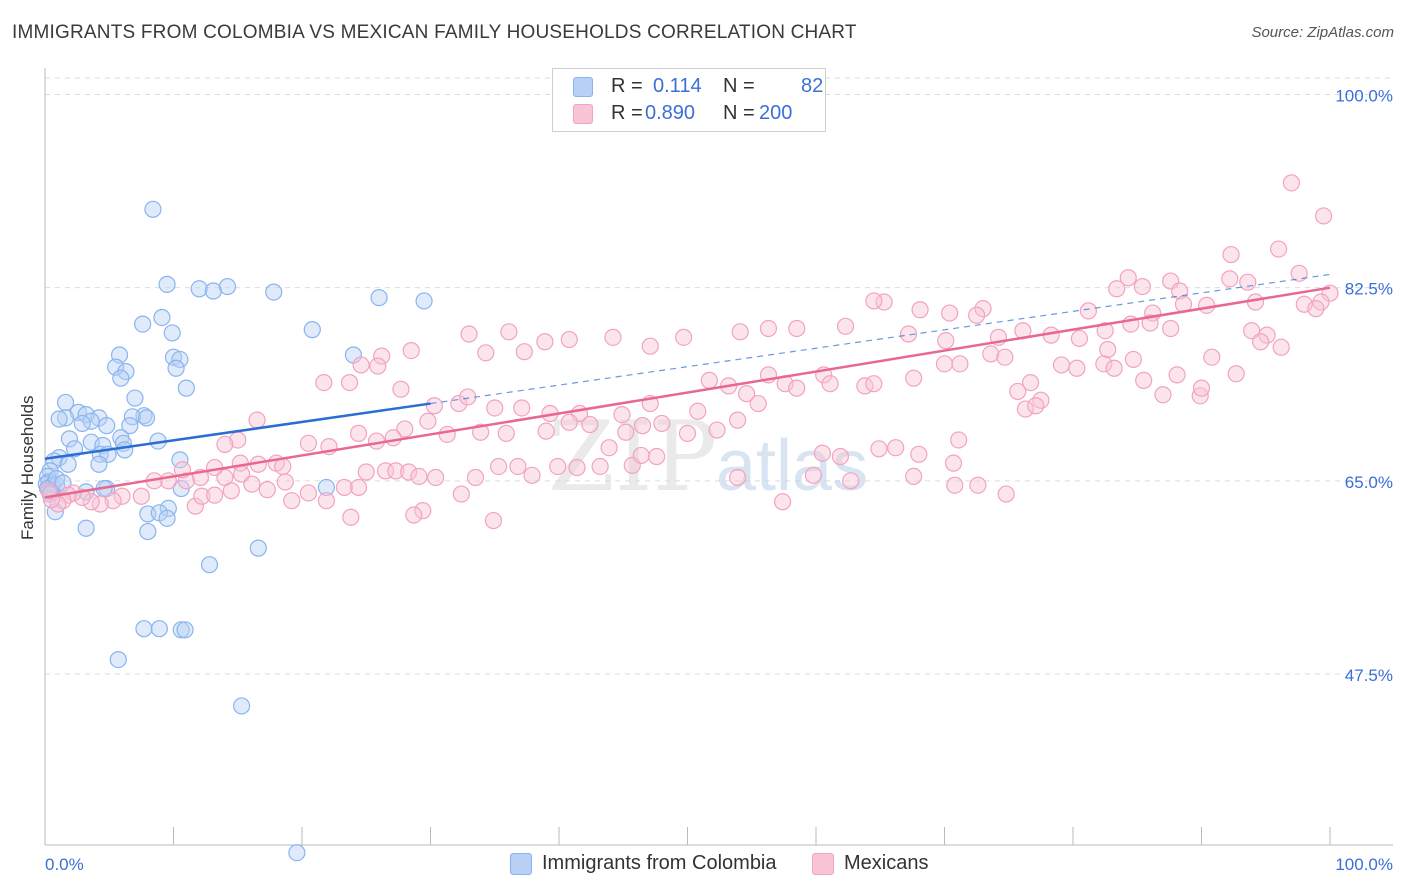 The width and height of the screenshot is (1406, 892). I want to click on bottom-legend-label-mexicans: Mexicans, so click(886, 863).